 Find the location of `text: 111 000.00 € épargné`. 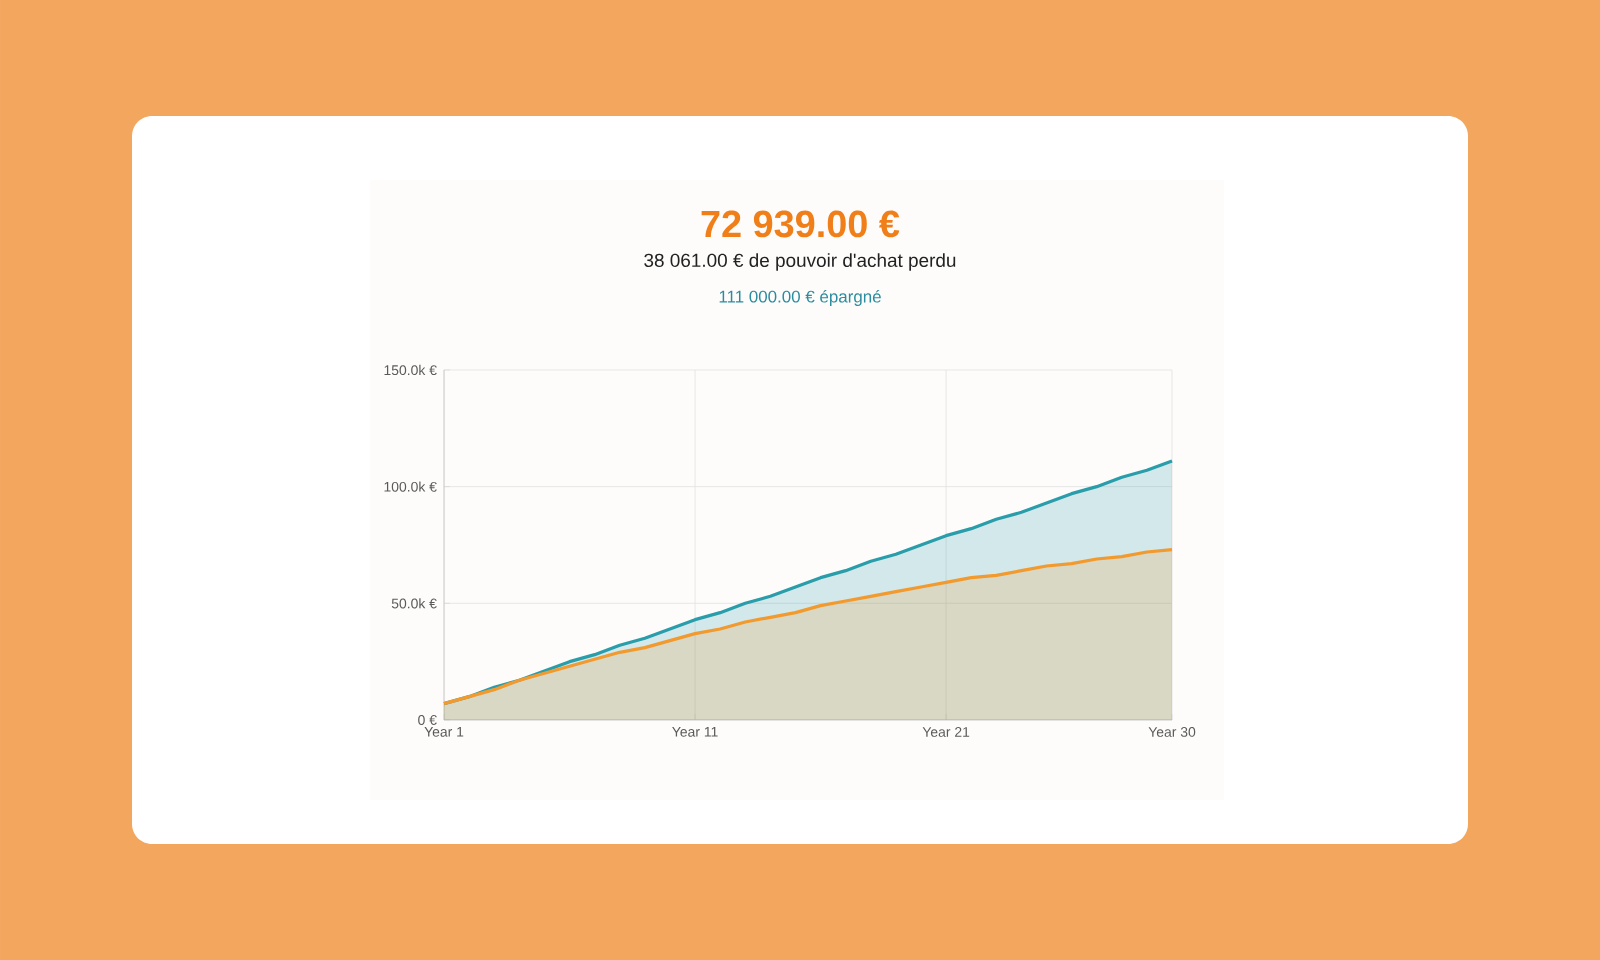

text: 111 000.00 € épargné is located at coordinates (800, 297).